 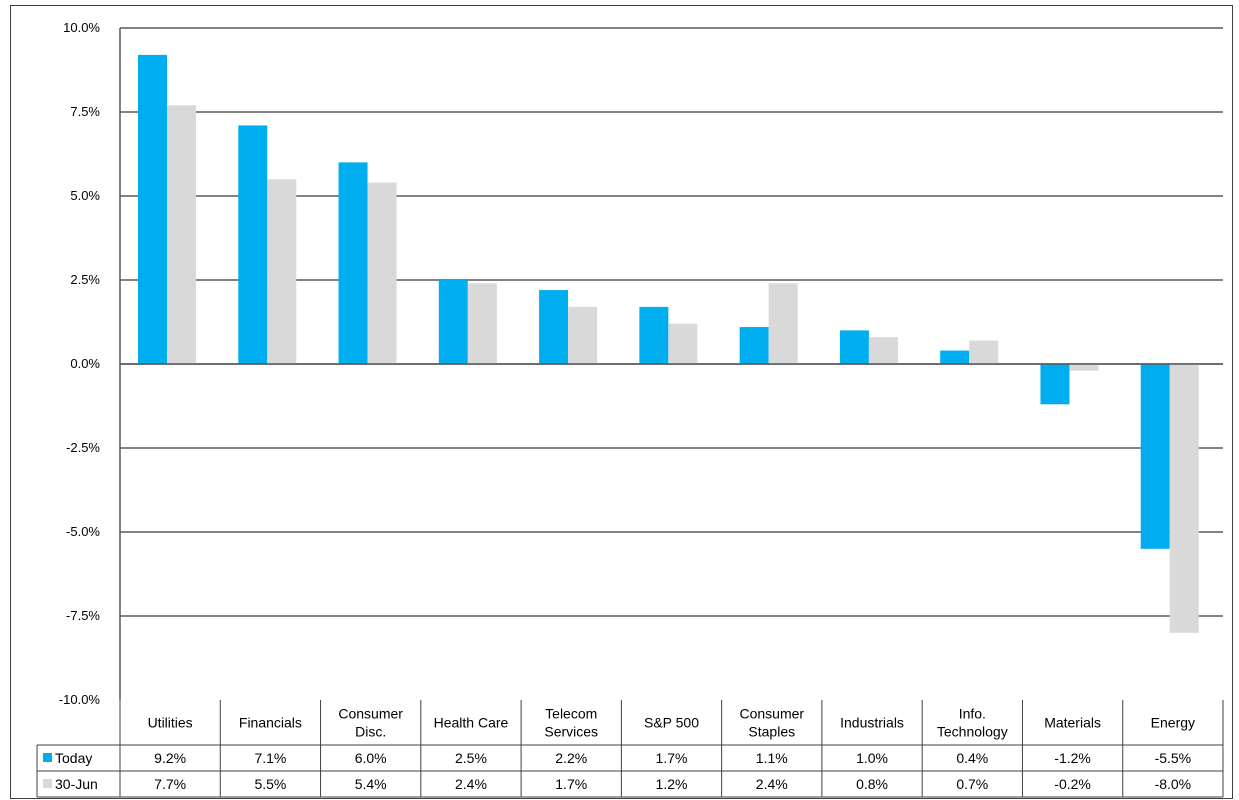 I want to click on legend-series-name: 30-Jun, so click(x=76, y=784).